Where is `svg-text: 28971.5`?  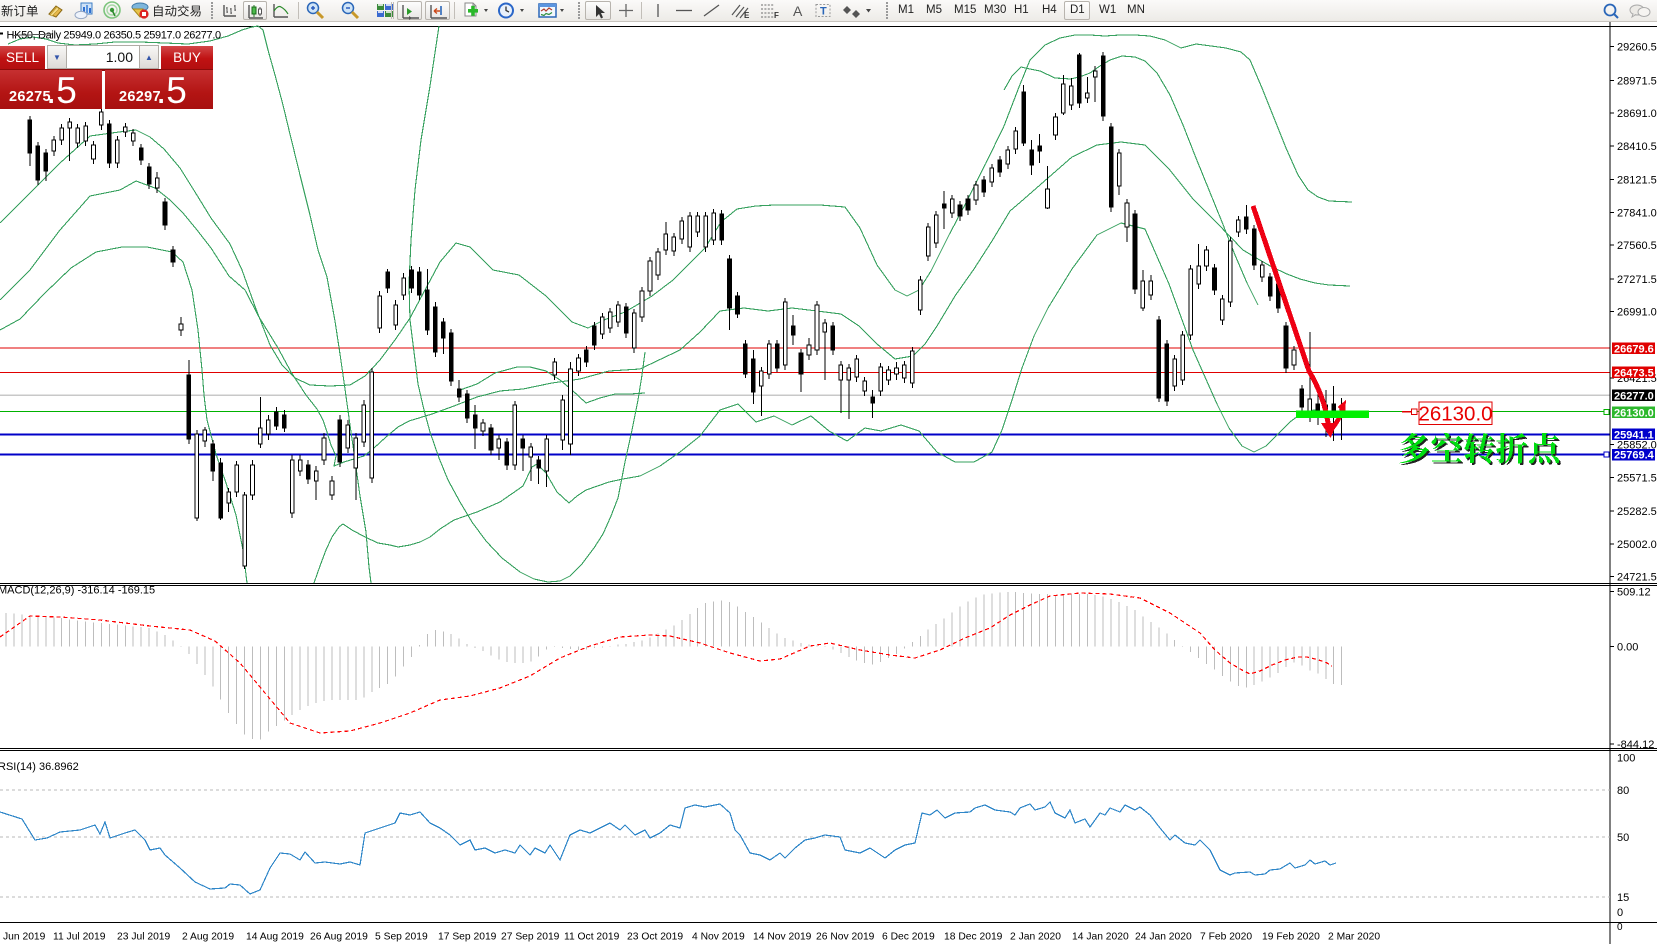
svg-text: 28971.5 is located at coordinates (1637, 81).